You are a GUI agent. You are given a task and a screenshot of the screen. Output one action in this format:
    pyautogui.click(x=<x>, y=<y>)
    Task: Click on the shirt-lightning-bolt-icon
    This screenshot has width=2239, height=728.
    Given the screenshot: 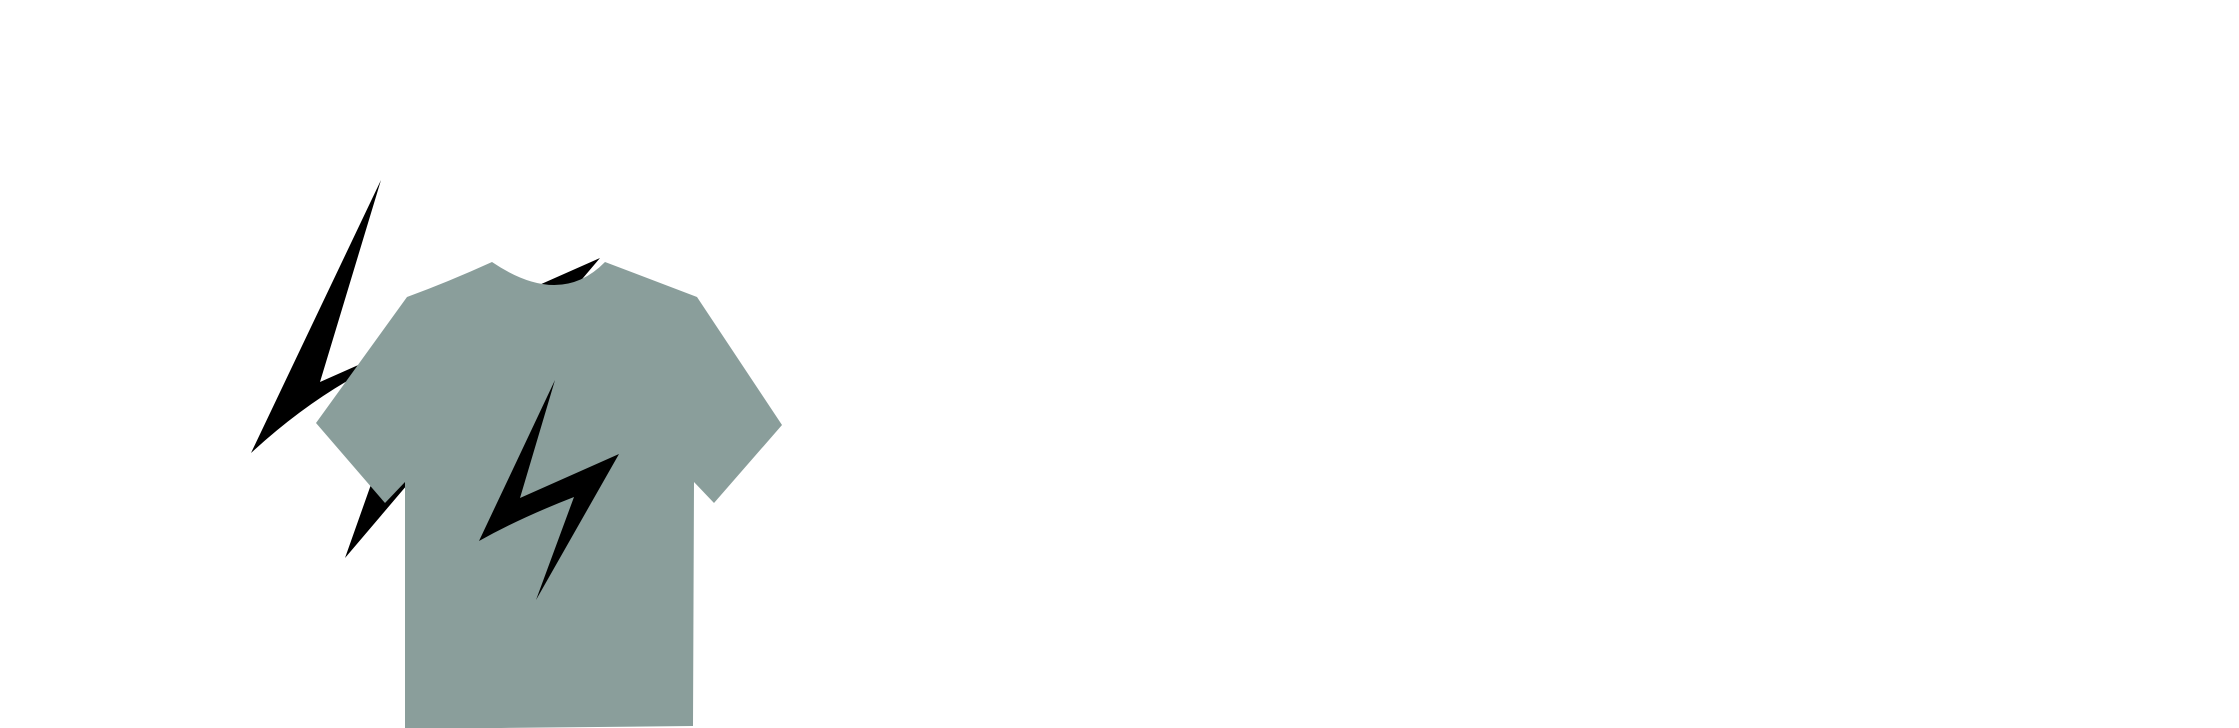 What is the action you would take?
    pyautogui.click(x=549, y=490)
    